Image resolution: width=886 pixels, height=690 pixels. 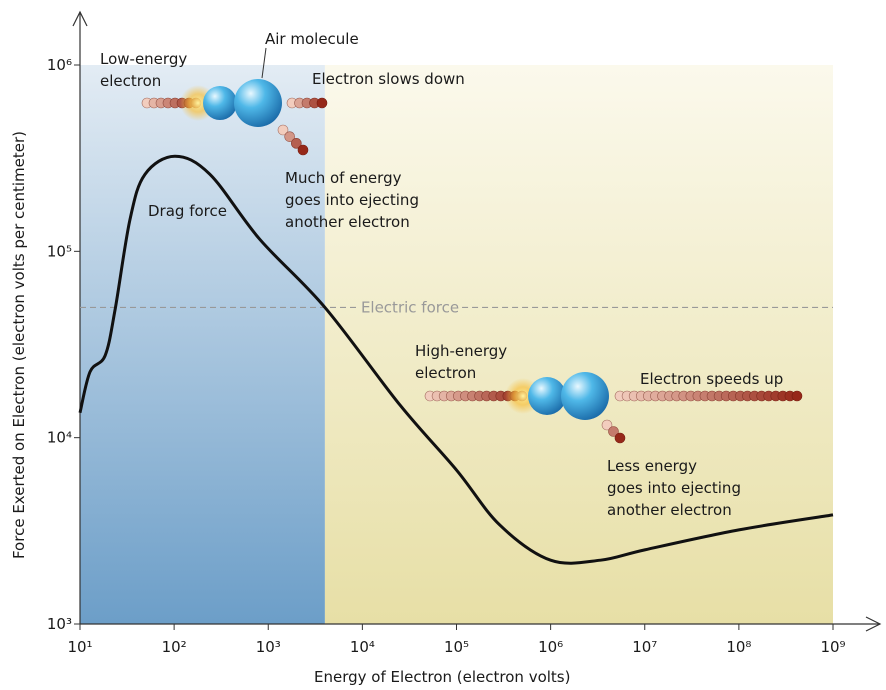 What do you see at coordinates (442, 677) in the screenshot?
I see `x-axis-title: Energy of Electron (electron volts)` at bounding box center [442, 677].